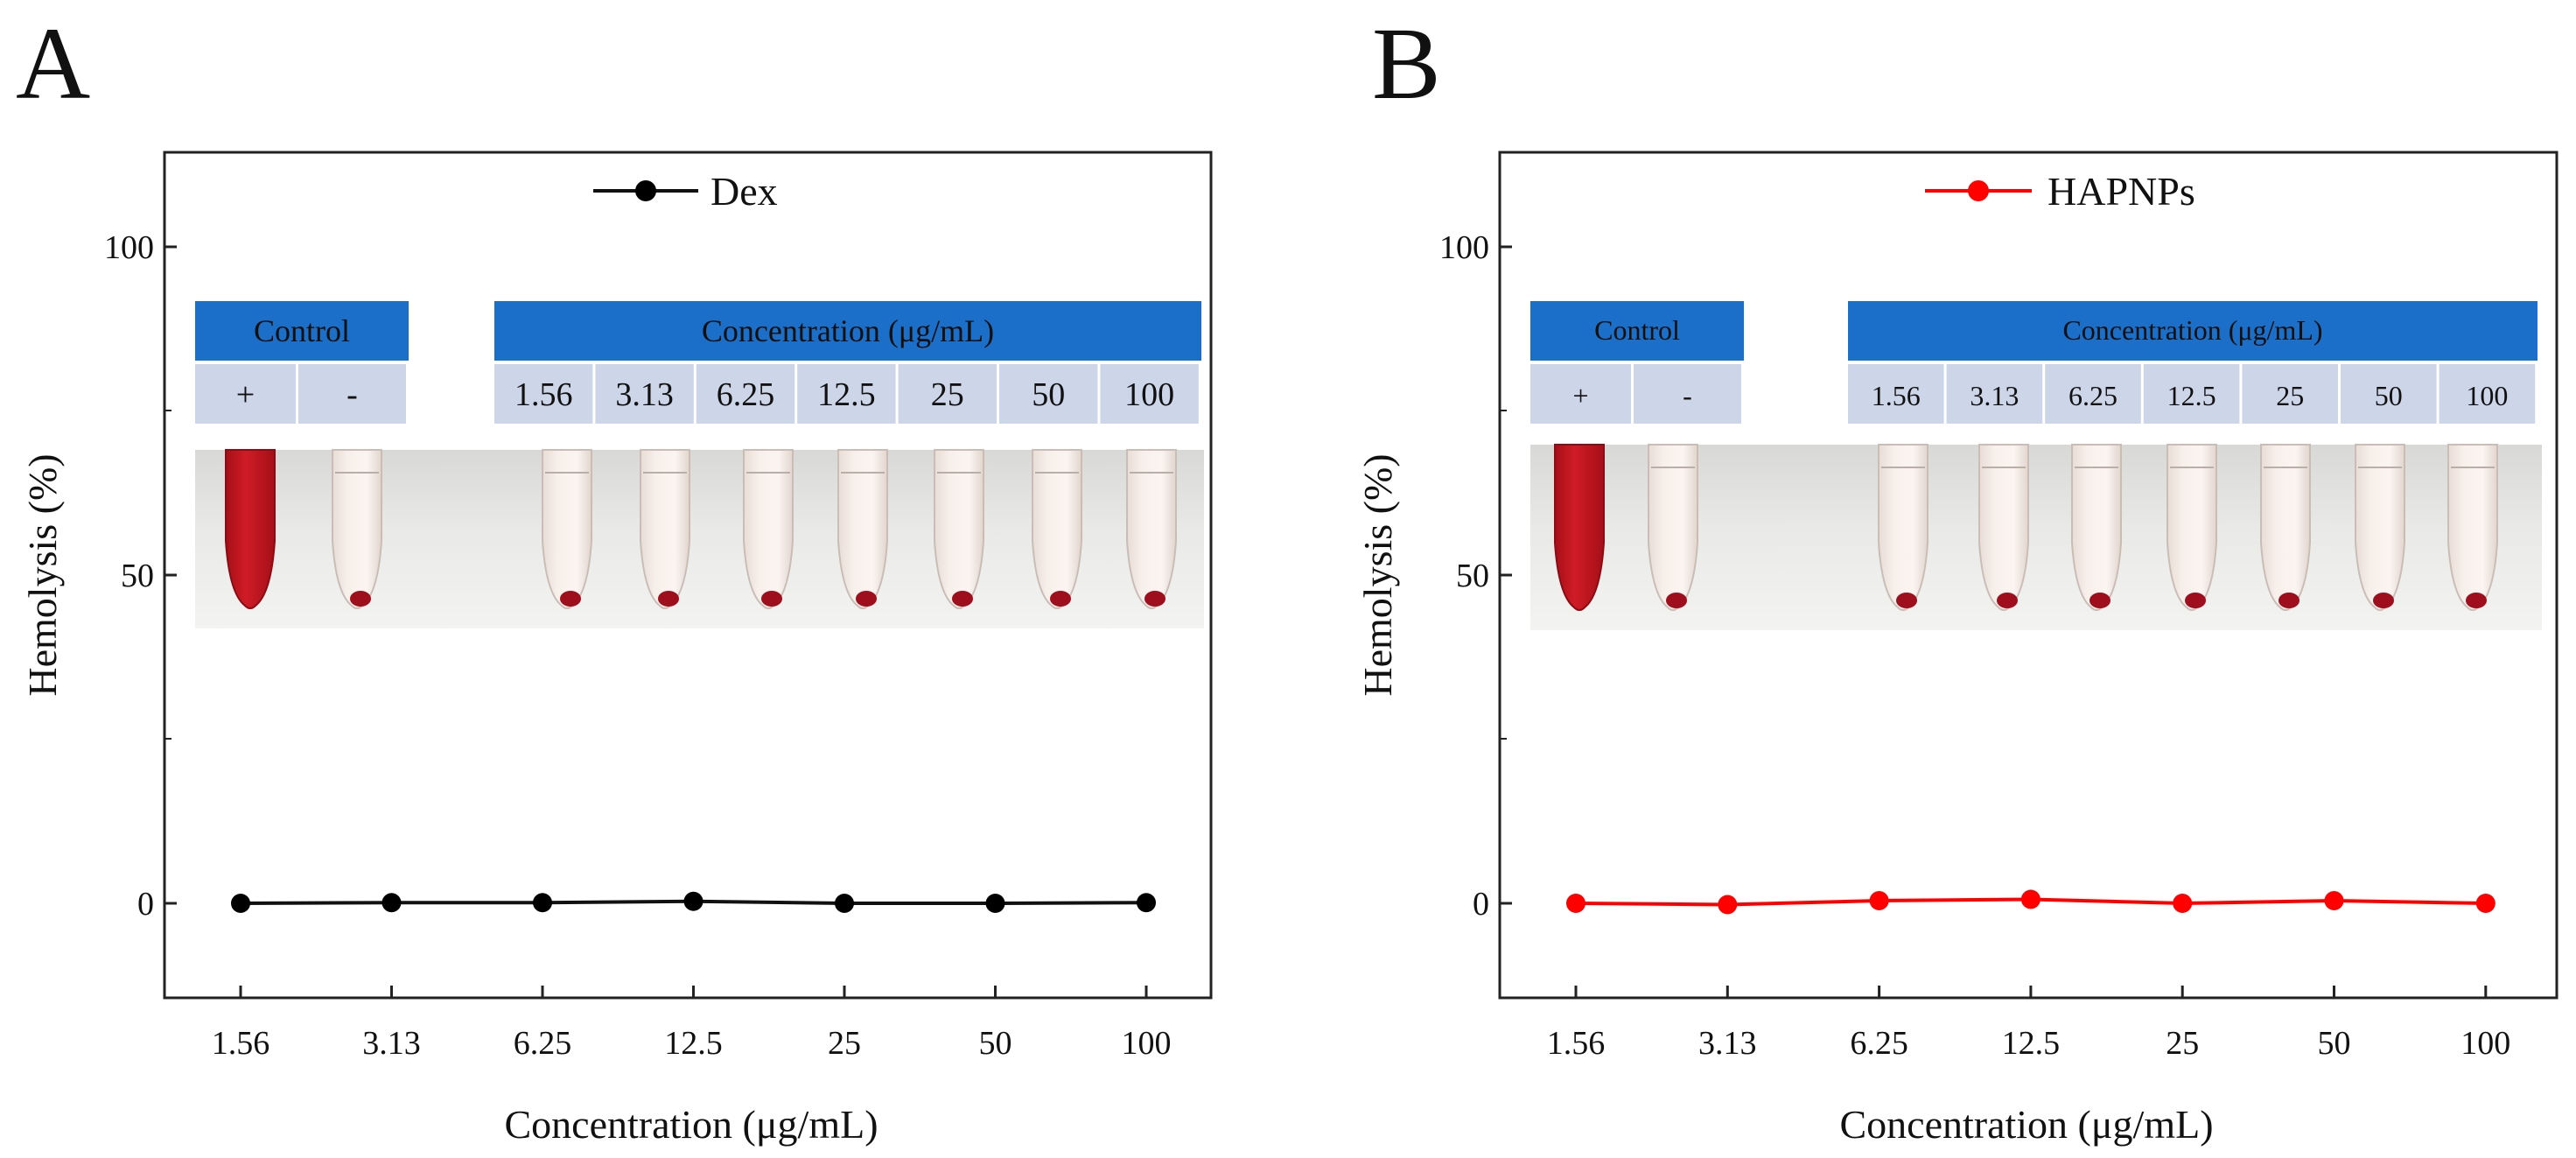  Describe the element at coordinates (241, 1044) in the screenshot. I see `panel-a-xtick-label: 1.56` at that location.